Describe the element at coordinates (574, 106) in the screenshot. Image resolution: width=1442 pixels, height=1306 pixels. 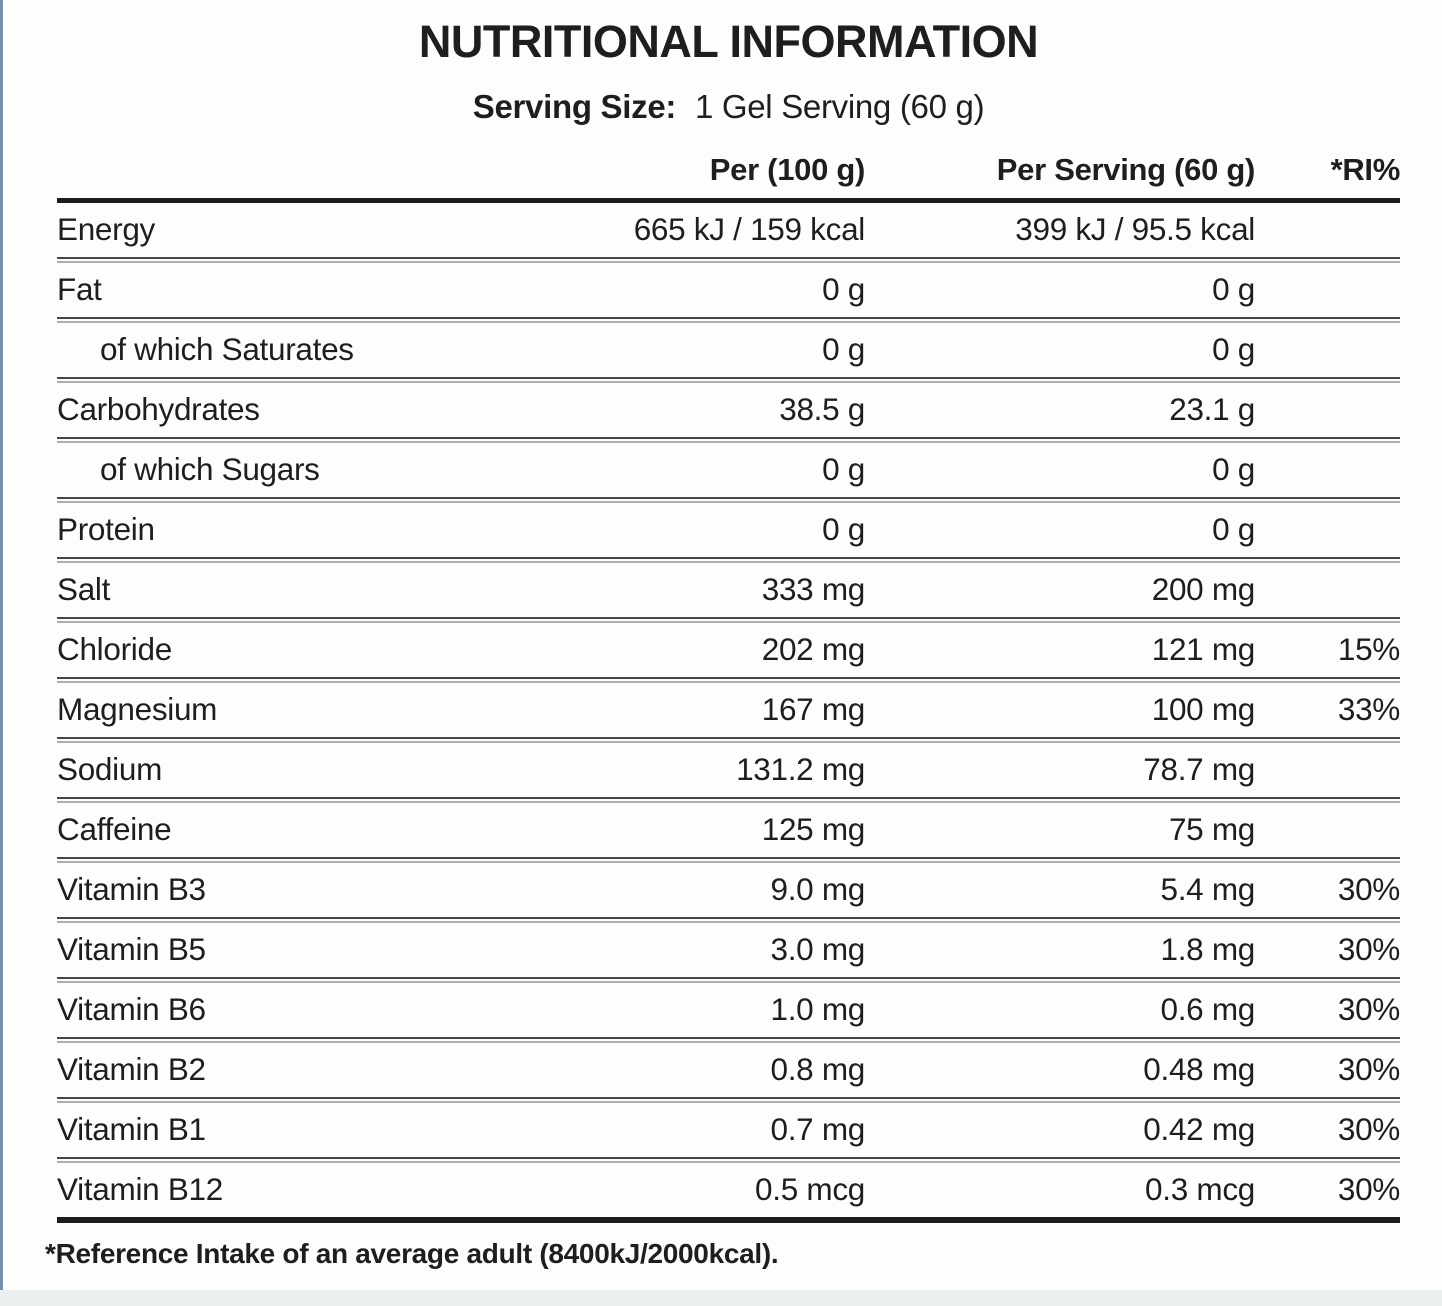
I see `serving-size-label: Serving Size:` at that location.